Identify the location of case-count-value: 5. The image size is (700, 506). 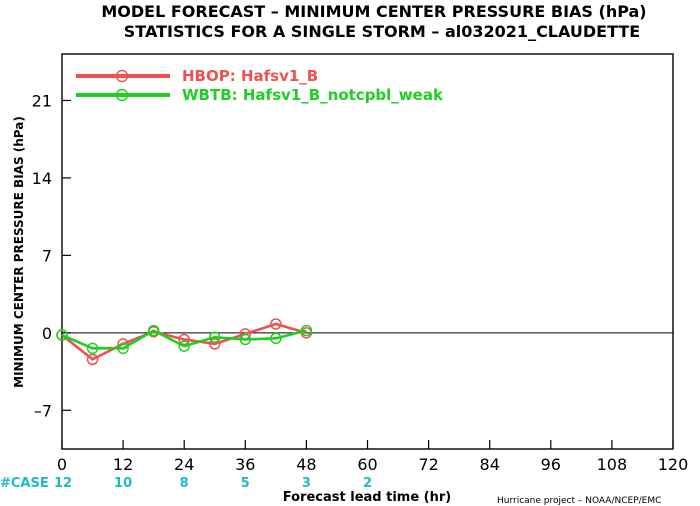
(245, 483).